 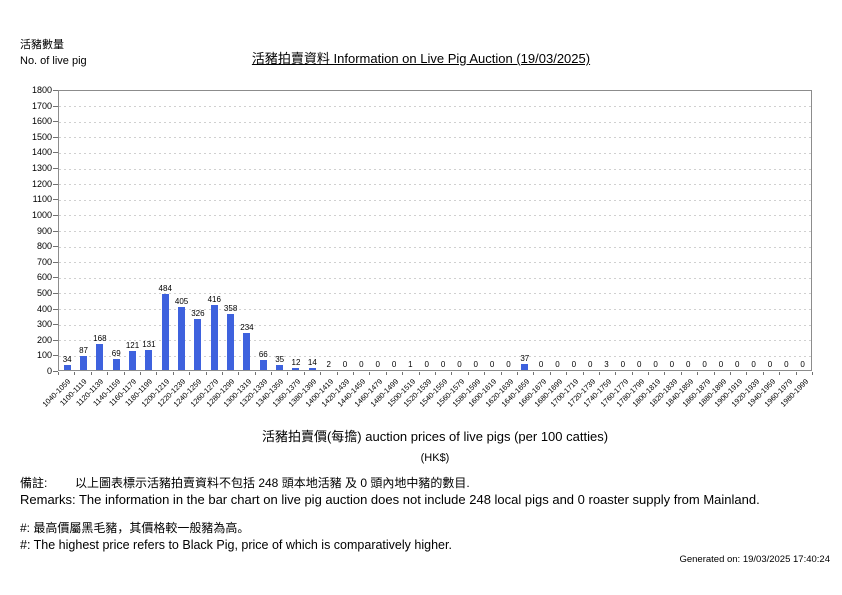 I want to click on bar-slot: 168, so click(x=100, y=230).